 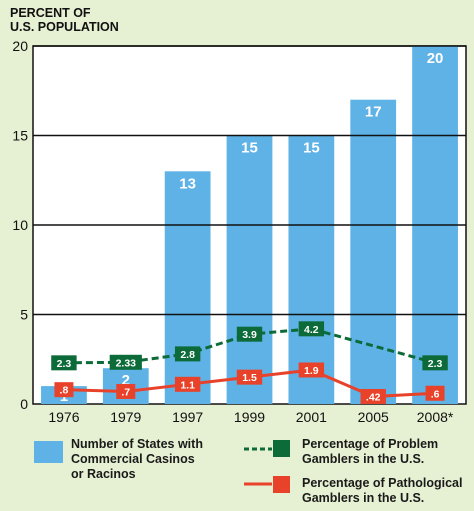 What do you see at coordinates (133, 459) in the screenshot?
I see `legend-casinos-line-2: Commercial Casinos` at bounding box center [133, 459].